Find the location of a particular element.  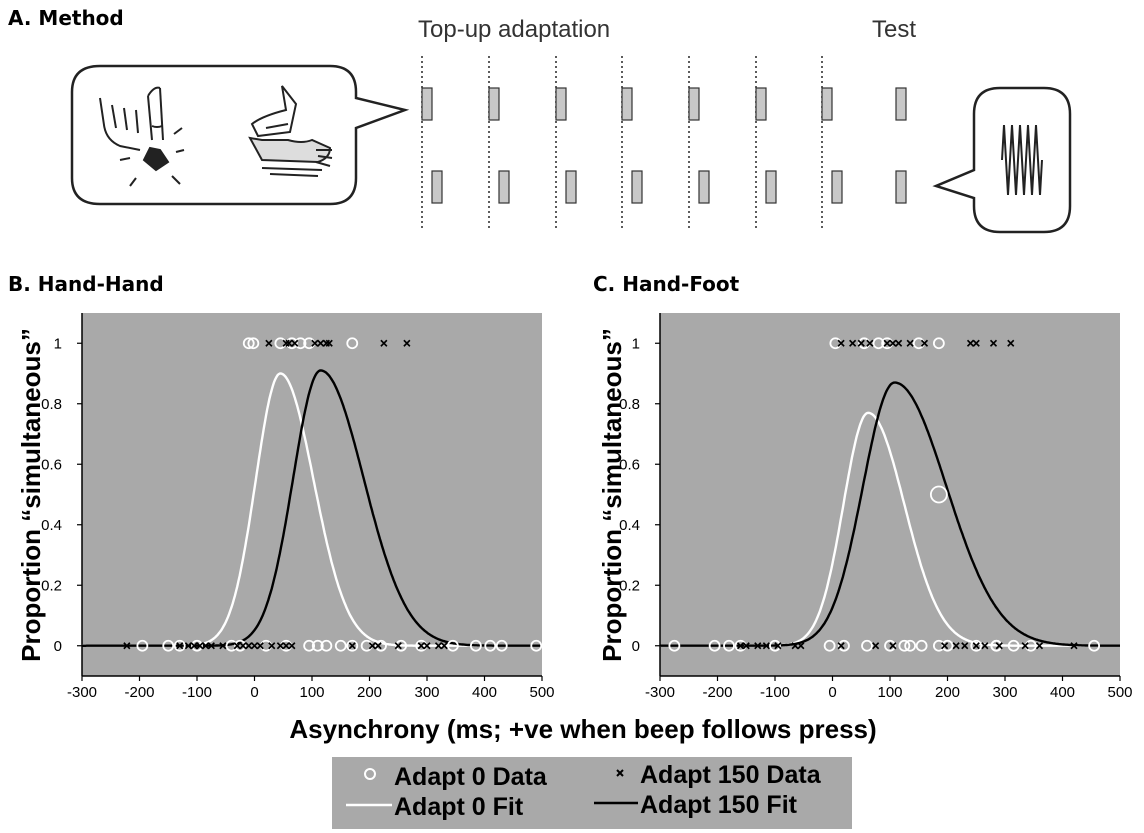

beep-stimuli is located at coordinates (669, 187).